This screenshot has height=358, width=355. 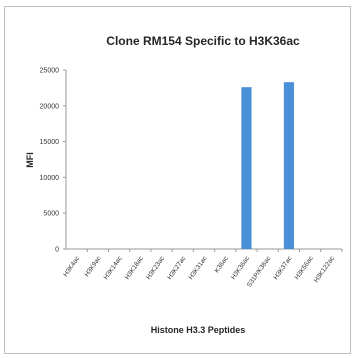 What do you see at coordinates (268, 166) in the screenshot?
I see `bars` at bounding box center [268, 166].